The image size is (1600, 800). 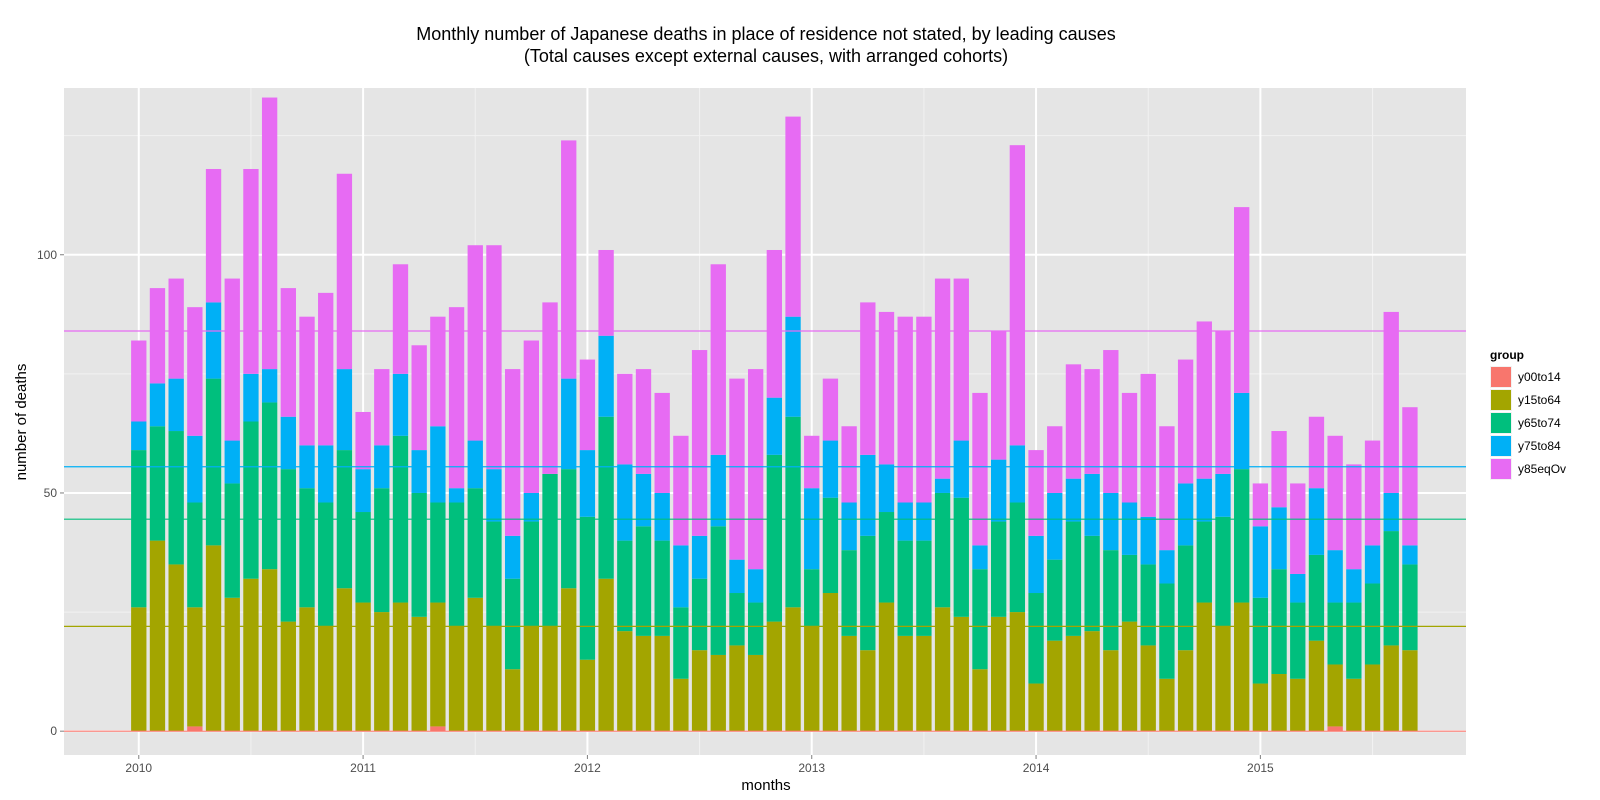 I want to click on legend-label: y65to74, so click(x=1539, y=423).